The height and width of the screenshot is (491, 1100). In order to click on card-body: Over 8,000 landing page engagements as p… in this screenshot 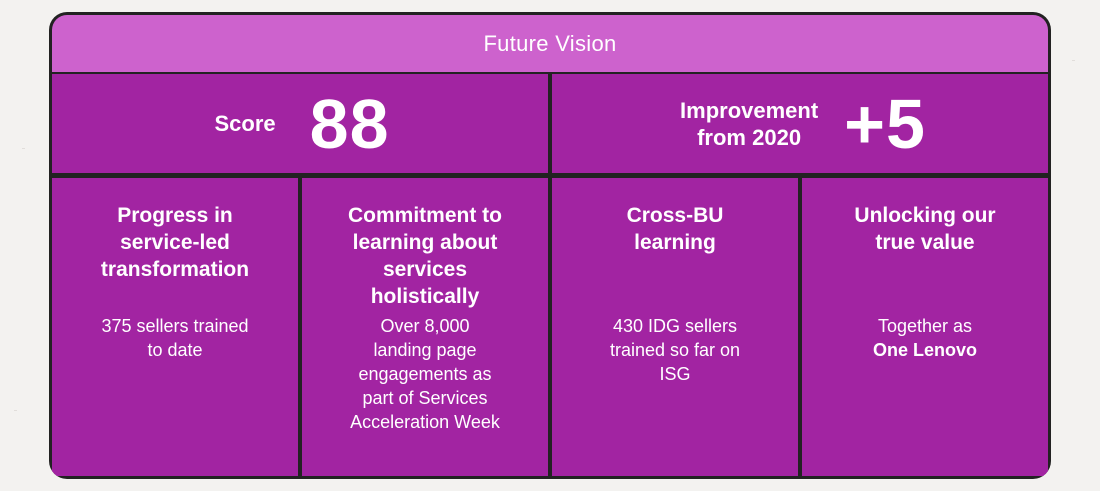, I will do `click(425, 374)`.